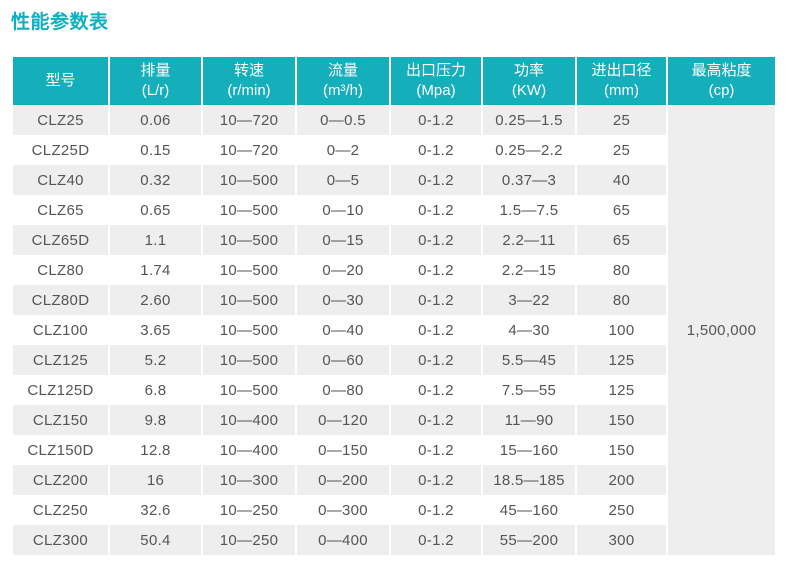  Describe the element at coordinates (622, 420) in the screenshot. I see `cell-value: 150` at that location.